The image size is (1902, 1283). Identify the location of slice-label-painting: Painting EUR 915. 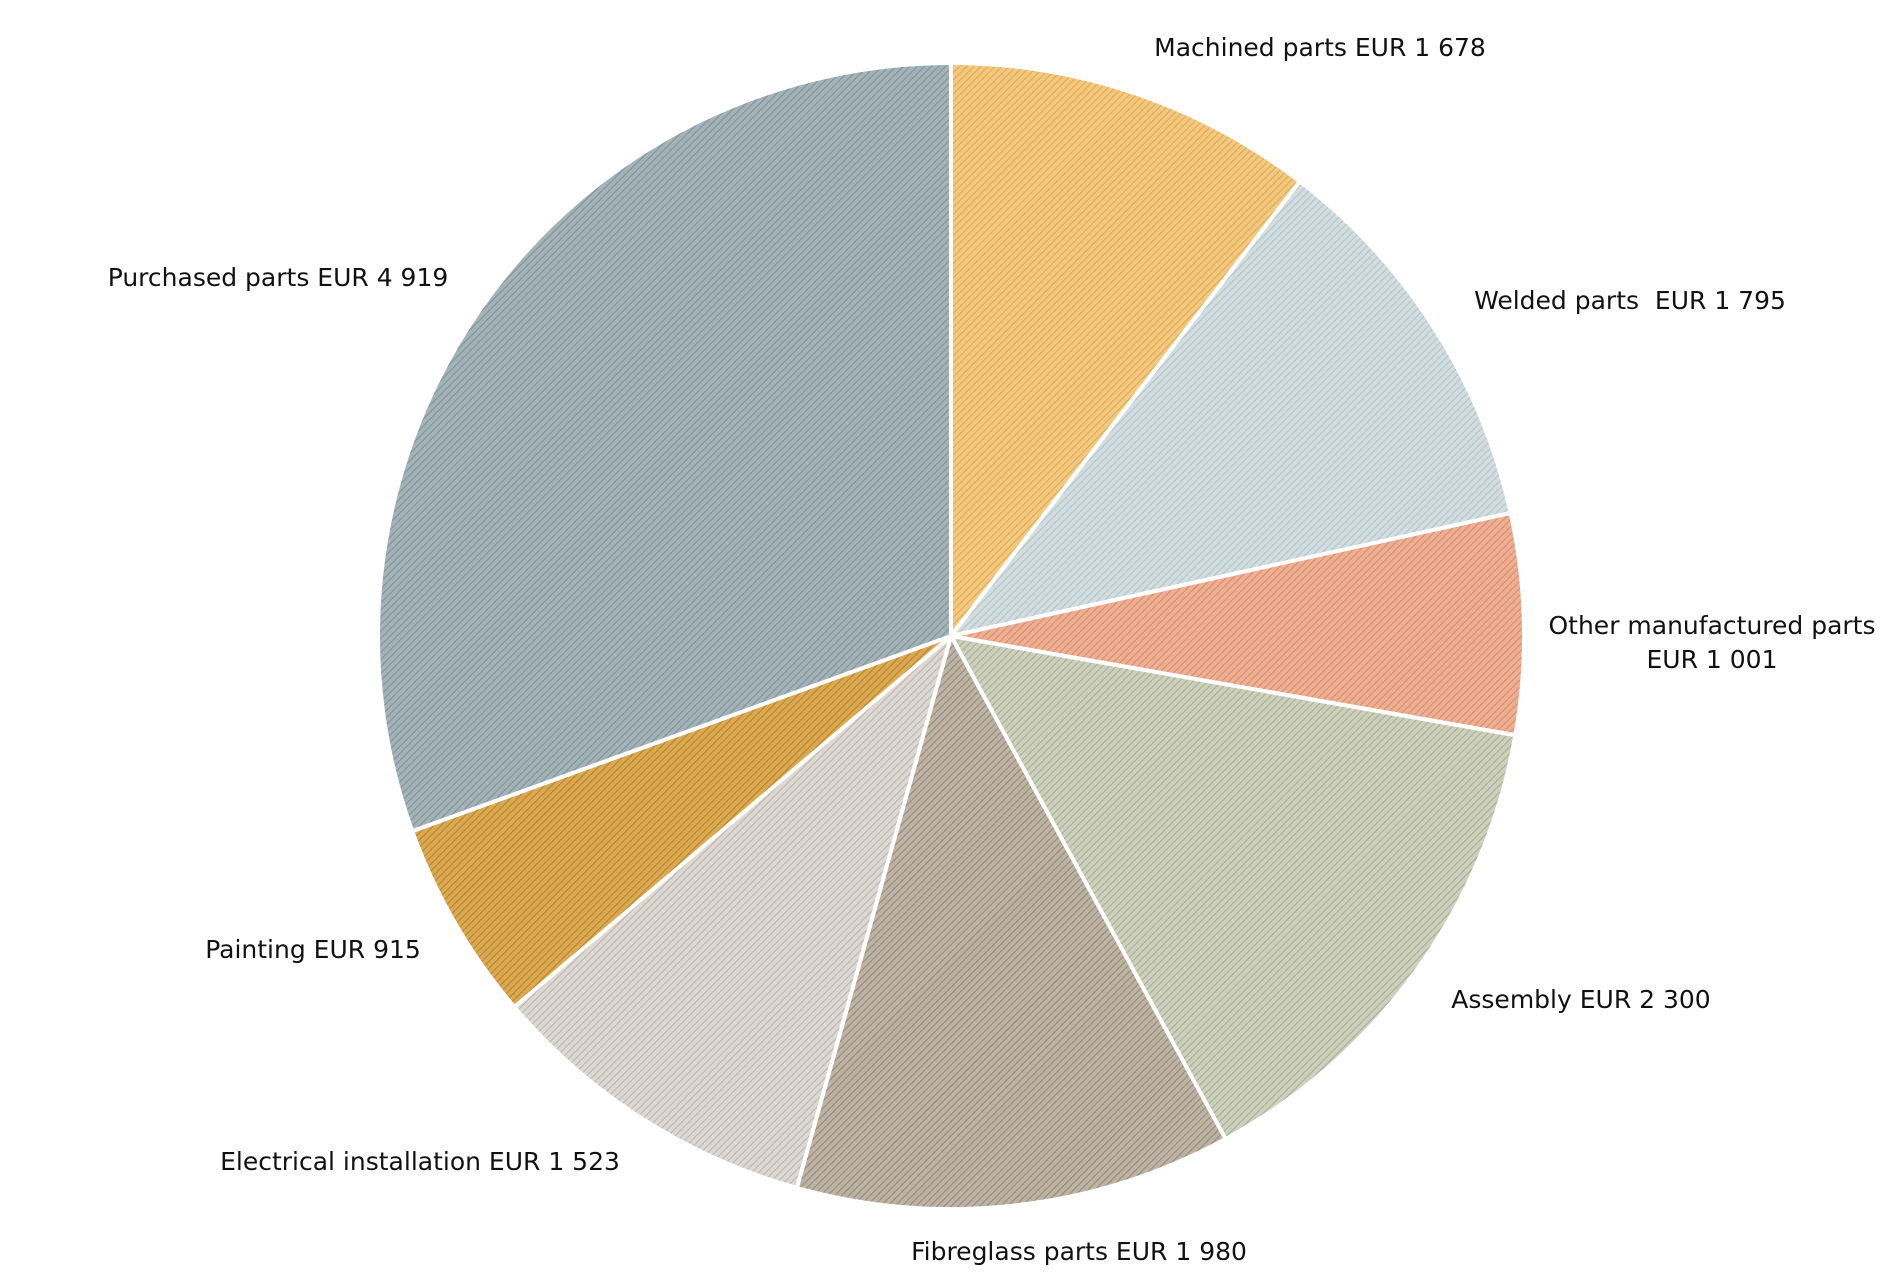
(313, 949).